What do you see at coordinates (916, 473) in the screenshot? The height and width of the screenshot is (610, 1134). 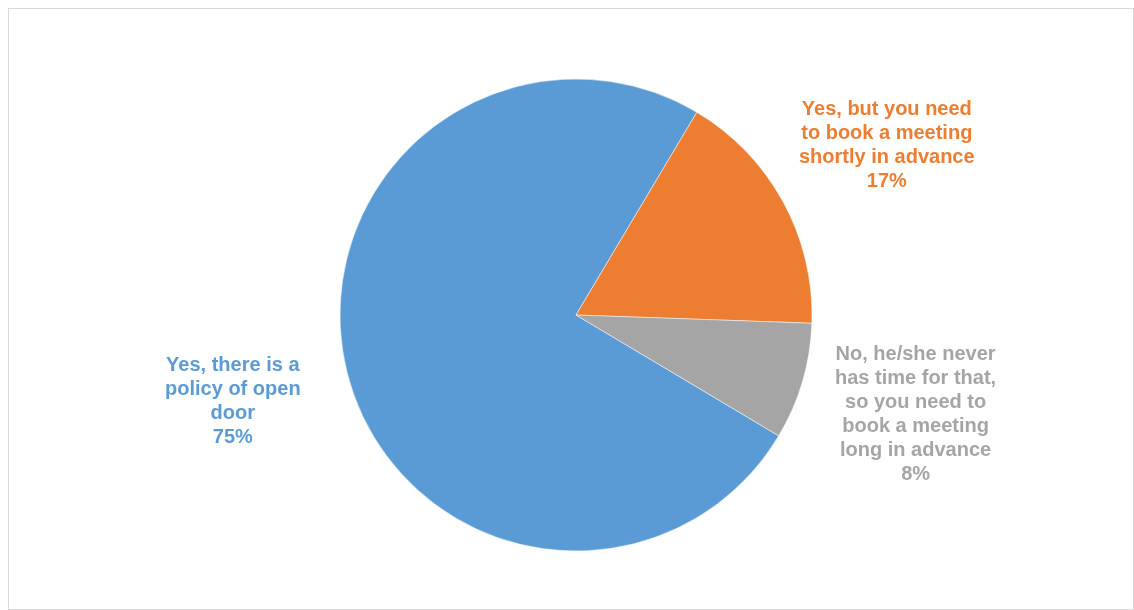 I see `data-label: 8%` at bounding box center [916, 473].